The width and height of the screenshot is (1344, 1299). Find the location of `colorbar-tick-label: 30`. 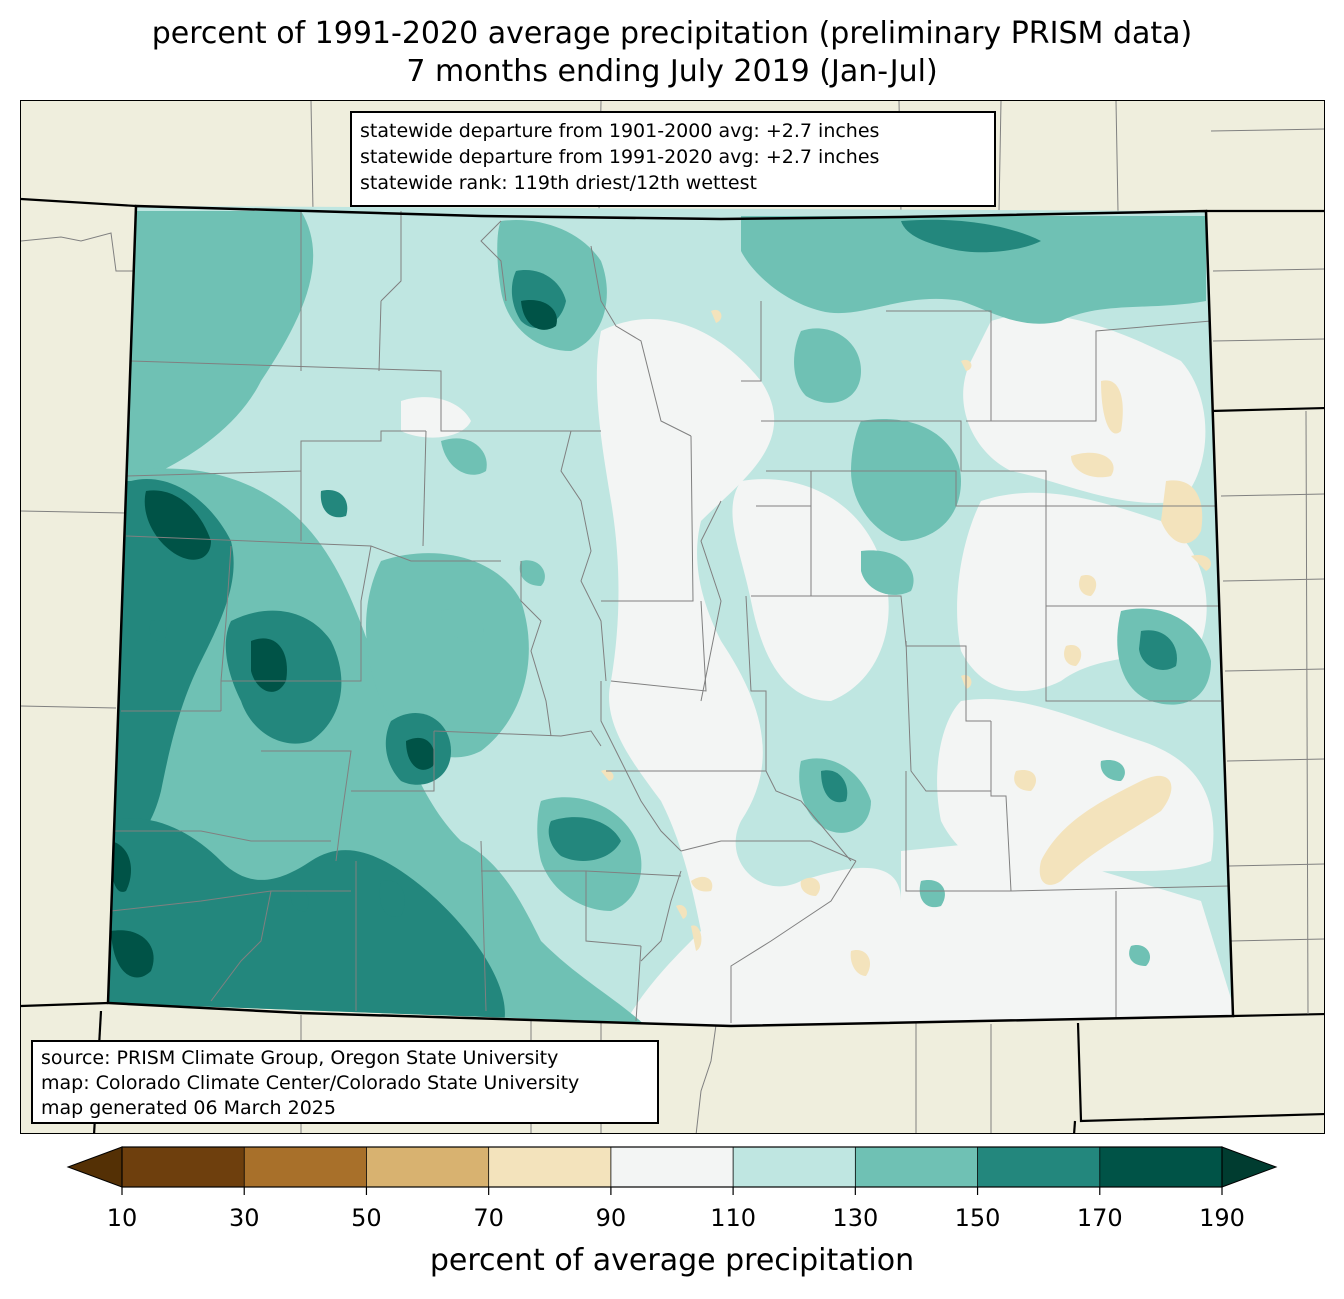

colorbar-tick-label: 30 is located at coordinates (244, 1218).